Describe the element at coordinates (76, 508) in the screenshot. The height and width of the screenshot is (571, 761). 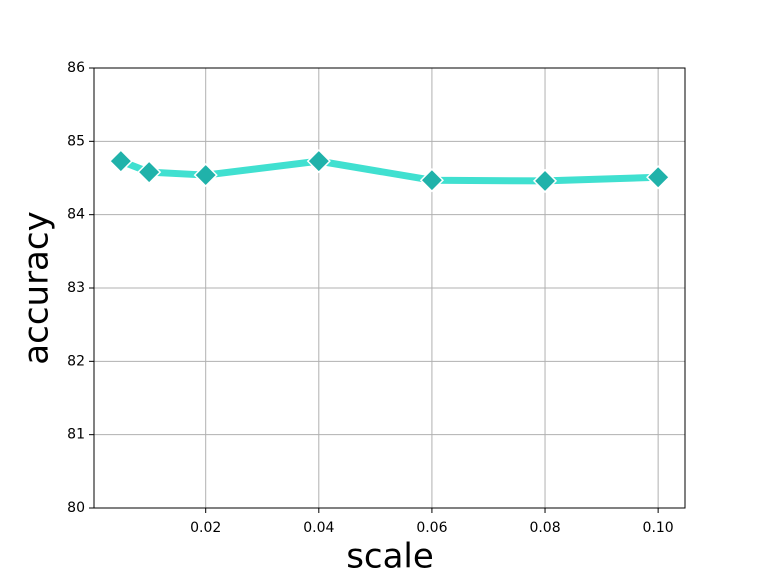
I see `y-tick-label: 80` at that location.